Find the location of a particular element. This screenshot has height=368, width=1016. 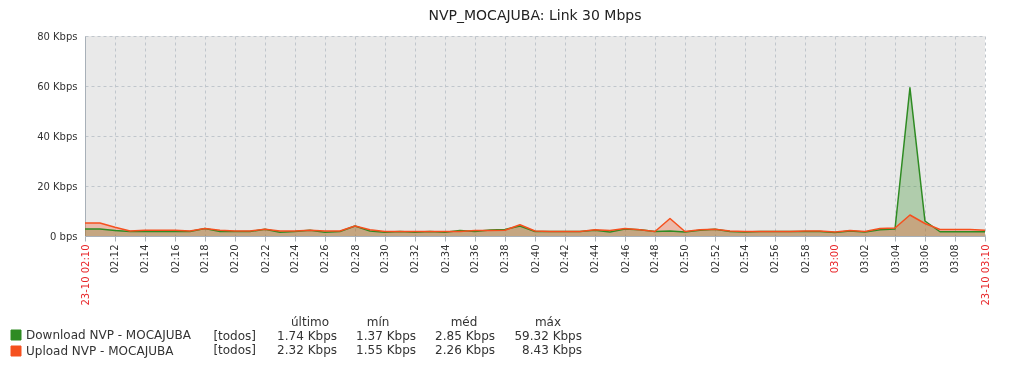

x-tick-label: 02:38 is located at coordinates (505, 259).